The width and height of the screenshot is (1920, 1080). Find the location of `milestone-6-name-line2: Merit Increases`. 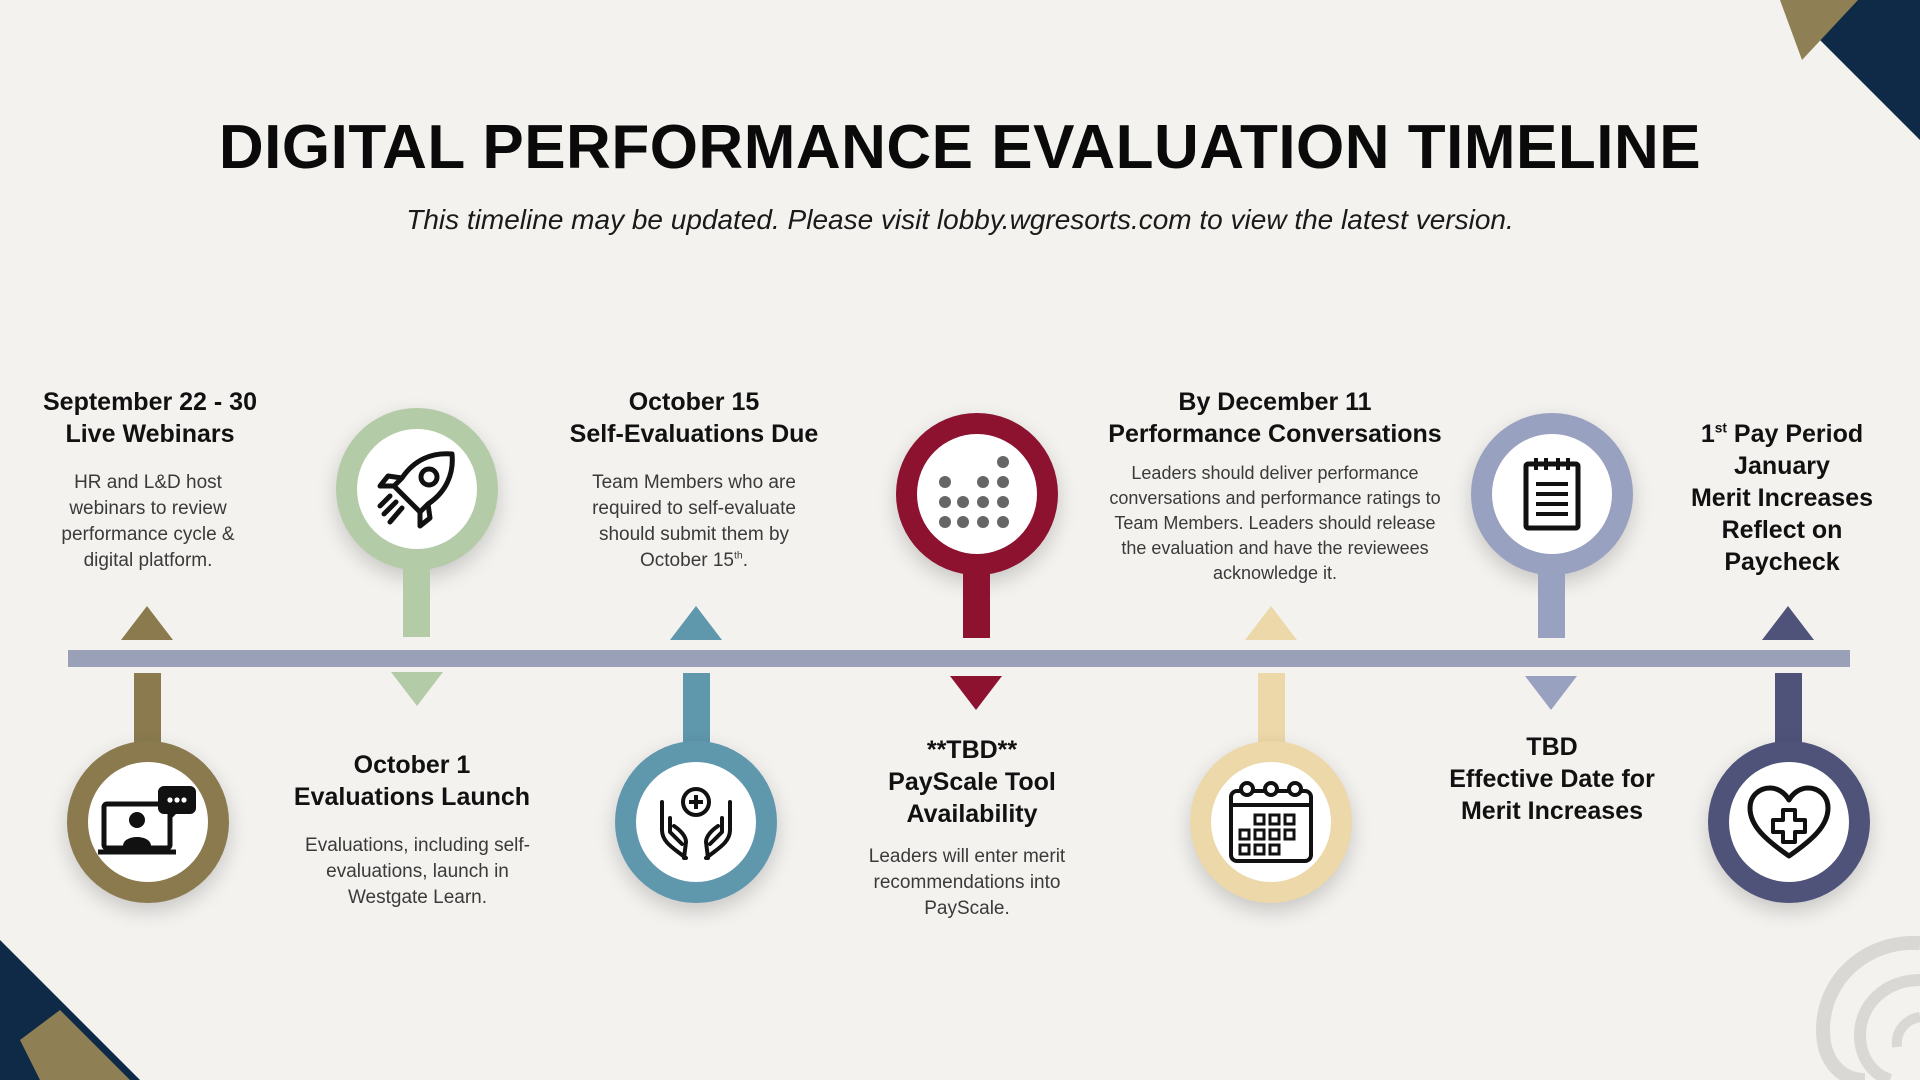

milestone-6-name-line2: Merit Increases is located at coordinates (1552, 811).